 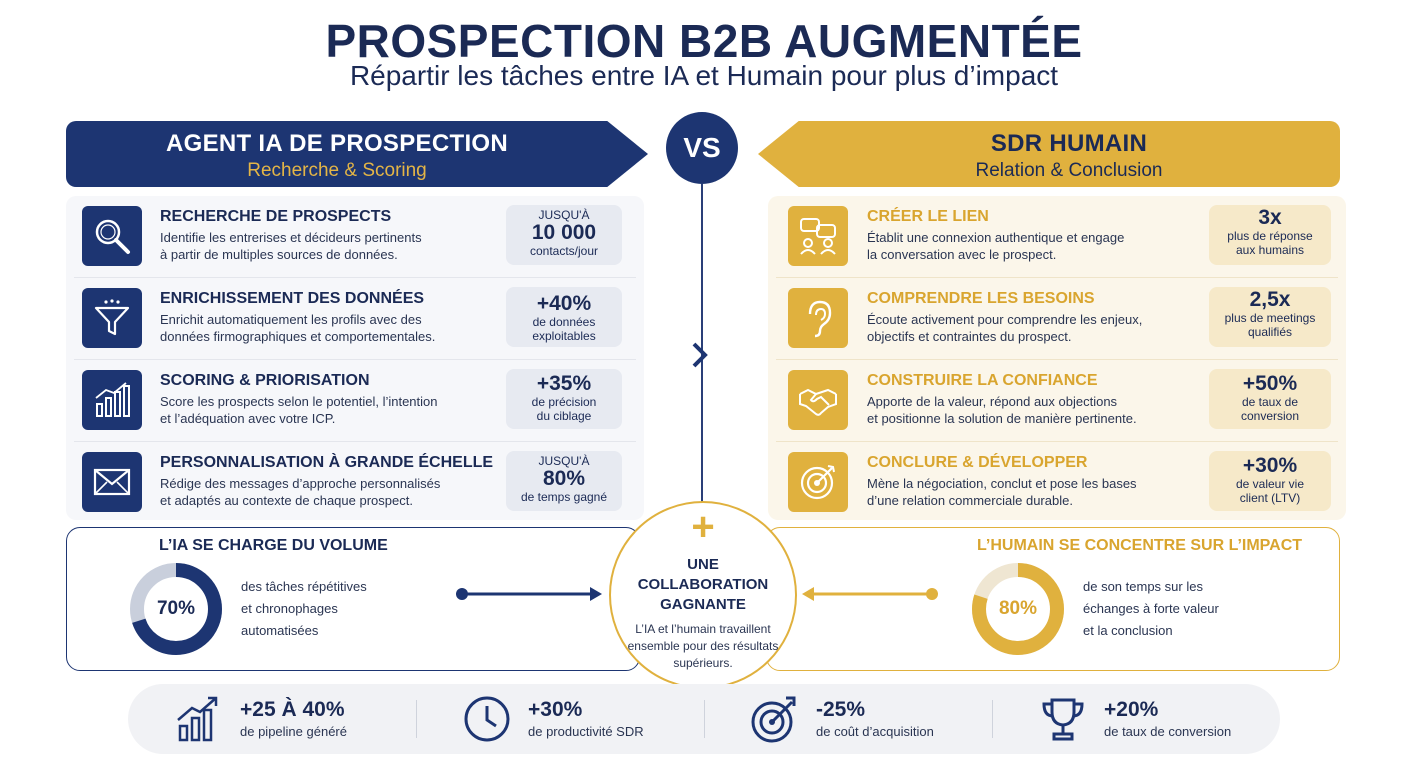 What do you see at coordinates (112, 236) in the screenshot?
I see `magnifier-icon` at bounding box center [112, 236].